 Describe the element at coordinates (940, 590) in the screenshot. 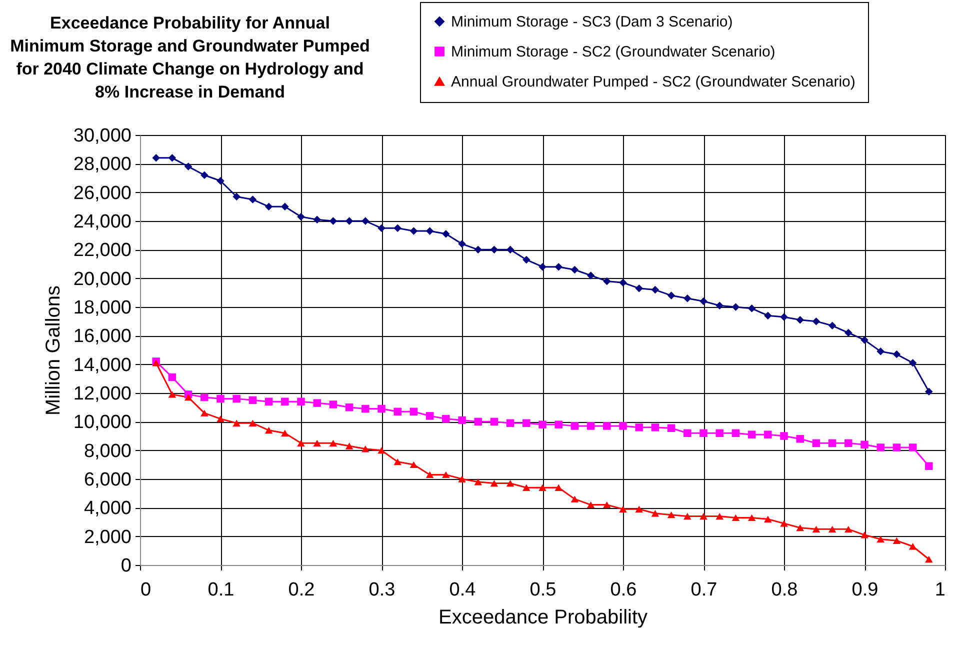

I see `x-tick-label: 1` at that location.